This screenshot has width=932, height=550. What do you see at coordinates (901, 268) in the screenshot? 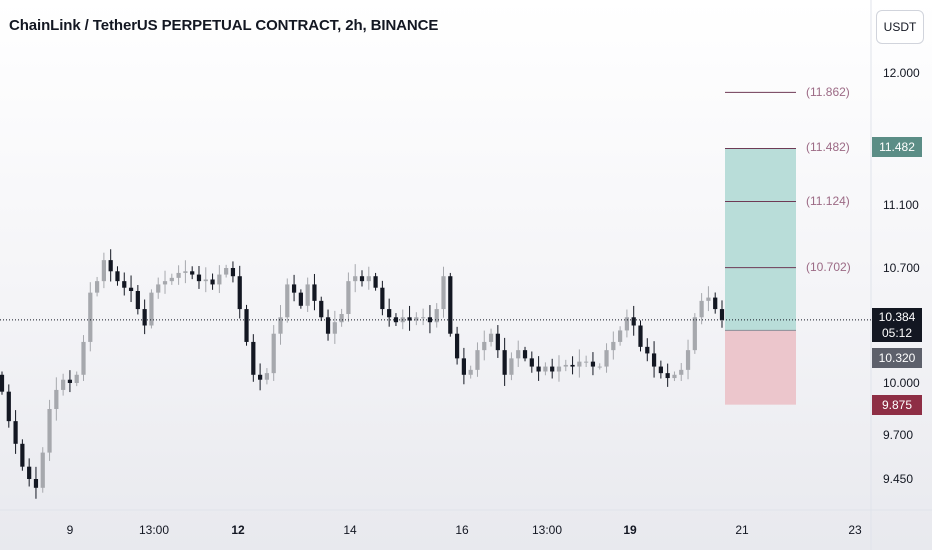
I see `price-axis-label: 10.700` at bounding box center [901, 268].